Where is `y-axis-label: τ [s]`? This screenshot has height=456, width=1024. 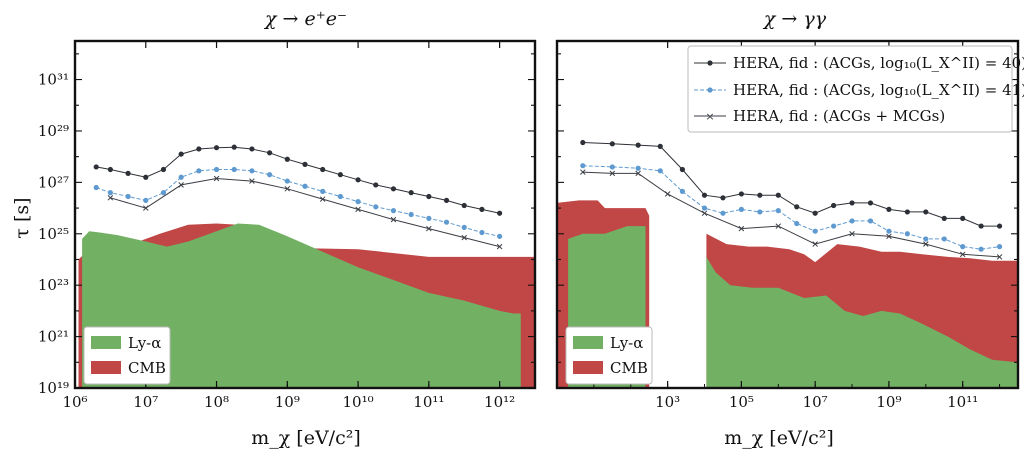 y-axis-label: τ [s] is located at coordinates (22, 217).